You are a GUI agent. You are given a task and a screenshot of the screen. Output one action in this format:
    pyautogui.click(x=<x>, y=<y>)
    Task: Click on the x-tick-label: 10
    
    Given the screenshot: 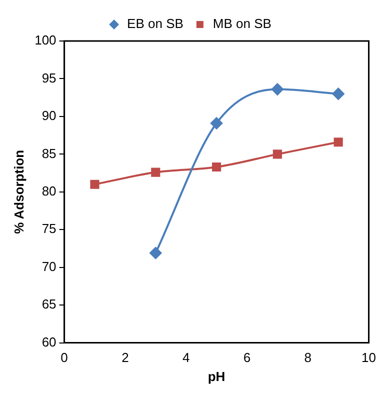 What is the action you would take?
    pyautogui.click(x=369, y=358)
    